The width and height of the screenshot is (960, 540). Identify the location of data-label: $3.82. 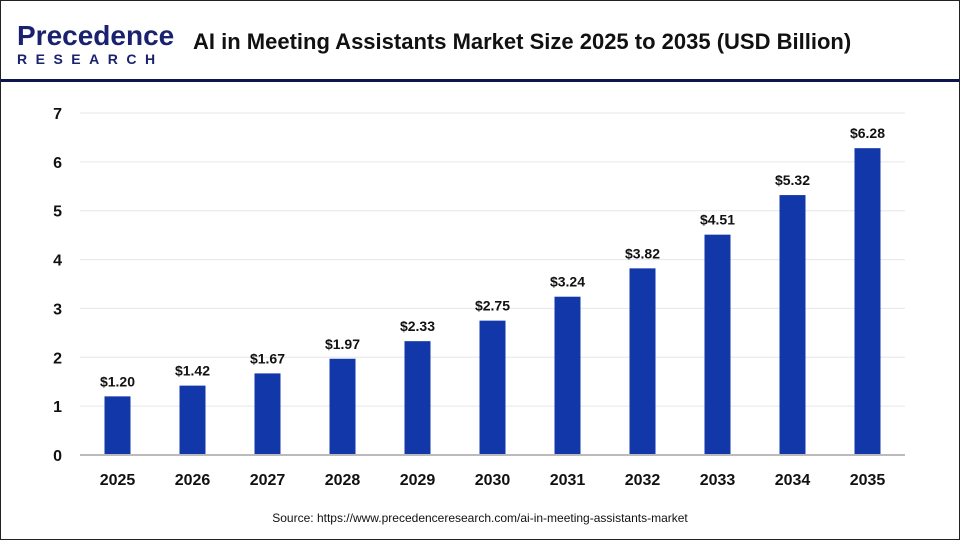
(642, 253).